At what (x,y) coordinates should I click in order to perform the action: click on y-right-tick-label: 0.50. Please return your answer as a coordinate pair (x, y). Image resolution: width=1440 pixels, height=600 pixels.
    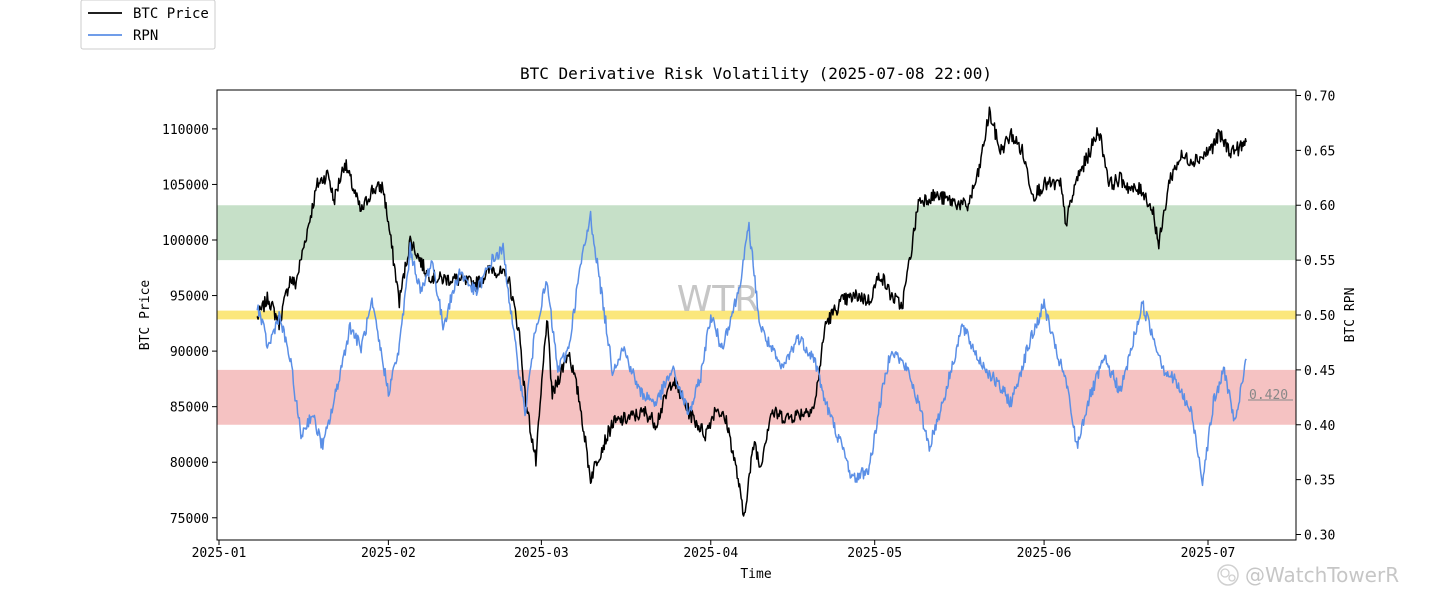
    Looking at the image, I should click on (1319, 316).